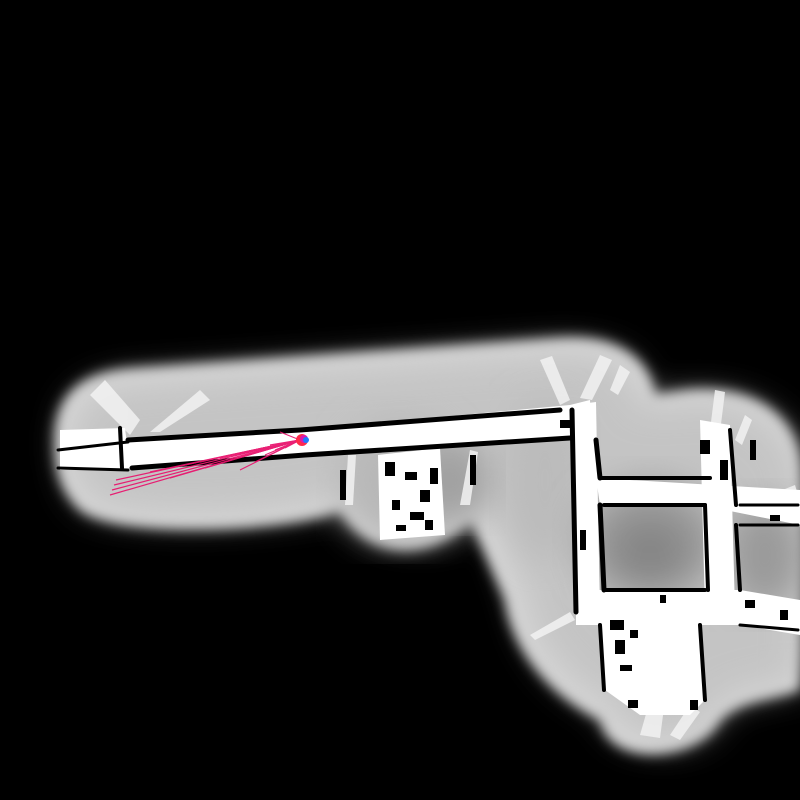  What do you see at coordinates (205, 463) in the screenshot?
I see `laser-scan-rays` at bounding box center [205, 463].